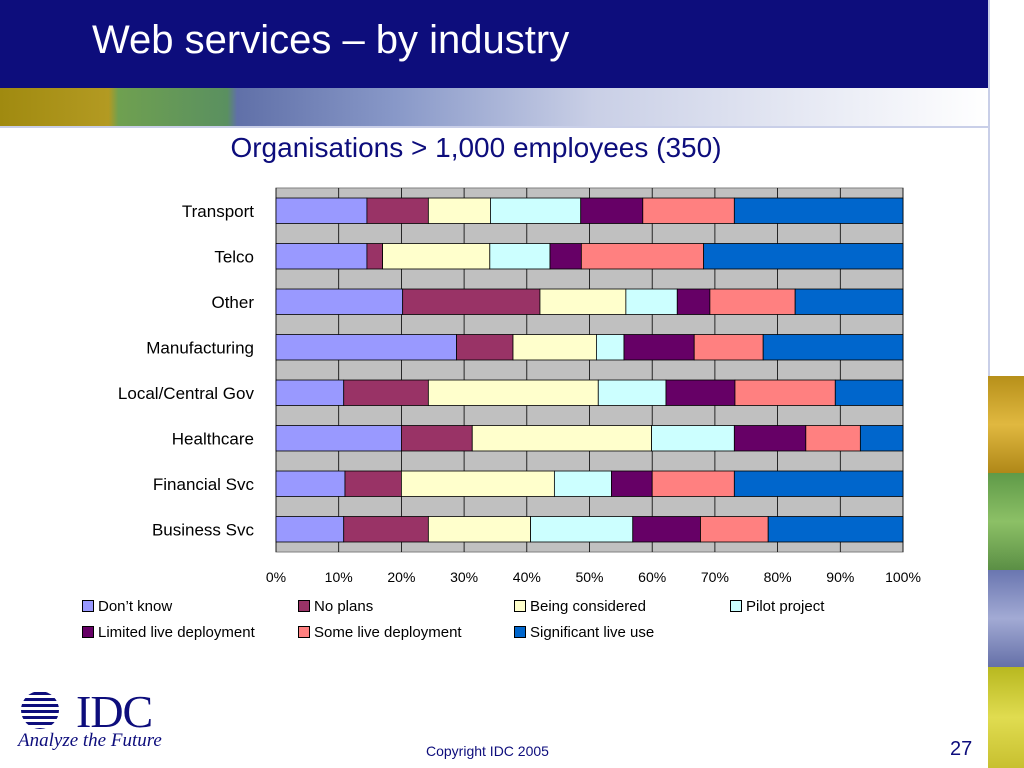 The width and height of the screenshot is (1024, 768). Describe the element at coordinates (234, 256) in the screenshot. I see `y-category-label: Telco` at that location.